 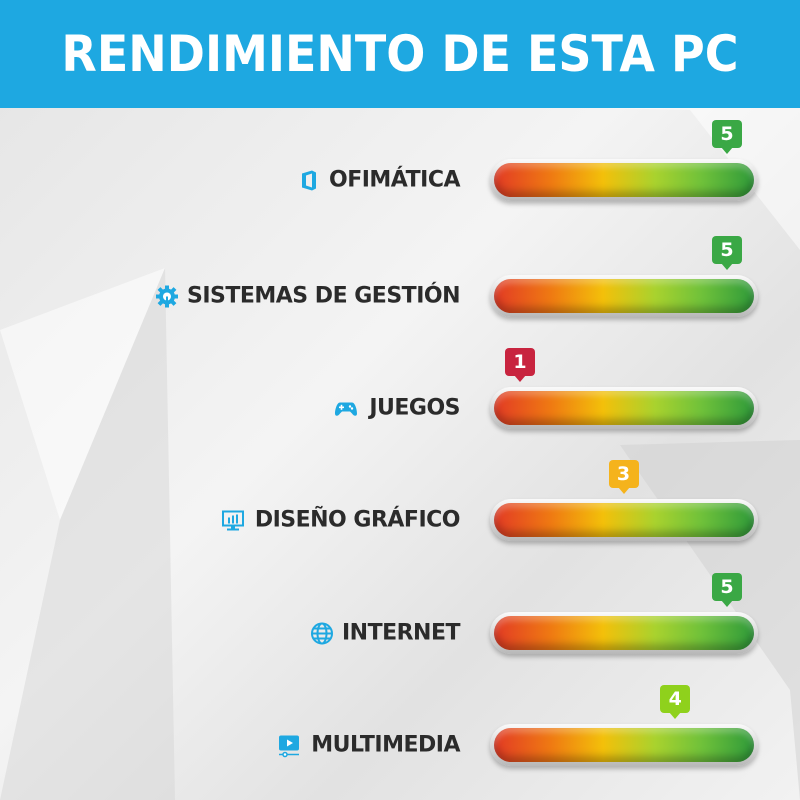 I want to click on page-title: RENDIMIENTO DE ESTA PC, so click(x=400, y=54).